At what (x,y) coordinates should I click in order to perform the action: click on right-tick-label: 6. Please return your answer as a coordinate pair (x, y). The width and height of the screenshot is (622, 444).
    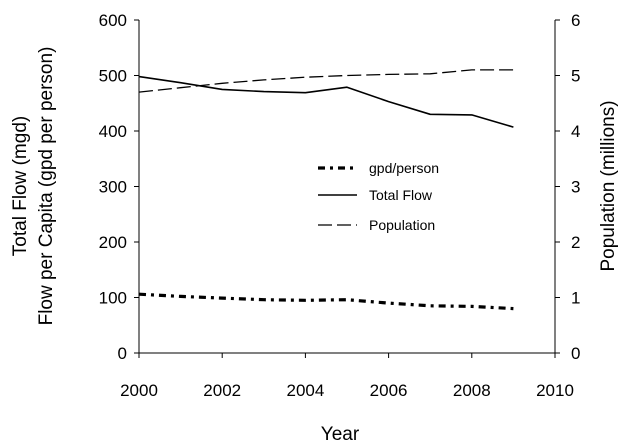
    Looking at the image, I should click on (575, 20).